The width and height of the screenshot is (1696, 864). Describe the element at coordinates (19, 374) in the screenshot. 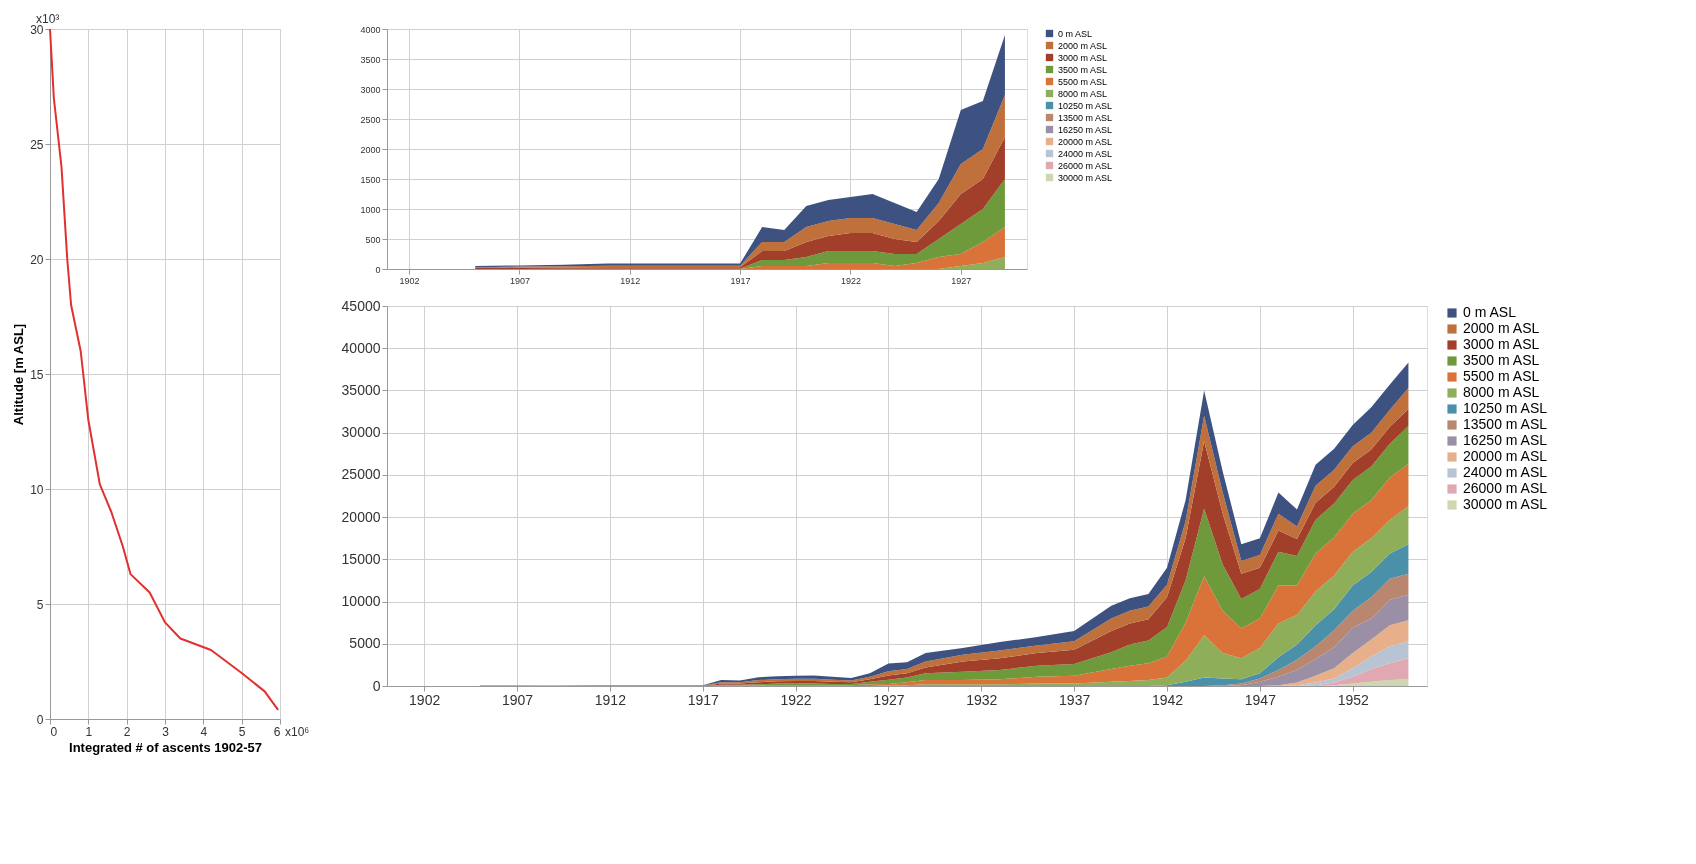

I see `y-axis-title: Altitude [m ASL]` at that location.